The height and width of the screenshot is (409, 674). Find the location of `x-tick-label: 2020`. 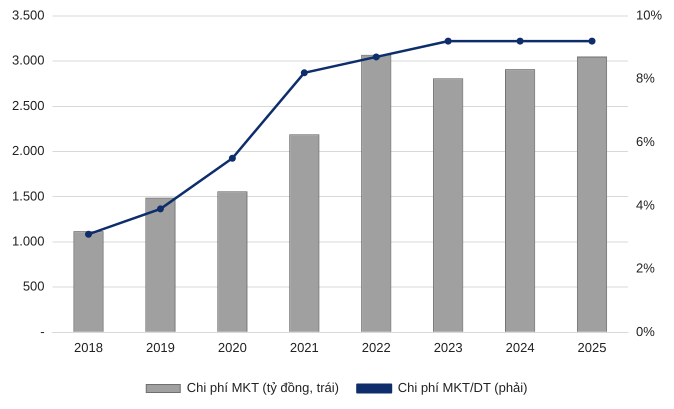

x-tick-label: 2020 is located at coordinates (232, 347).